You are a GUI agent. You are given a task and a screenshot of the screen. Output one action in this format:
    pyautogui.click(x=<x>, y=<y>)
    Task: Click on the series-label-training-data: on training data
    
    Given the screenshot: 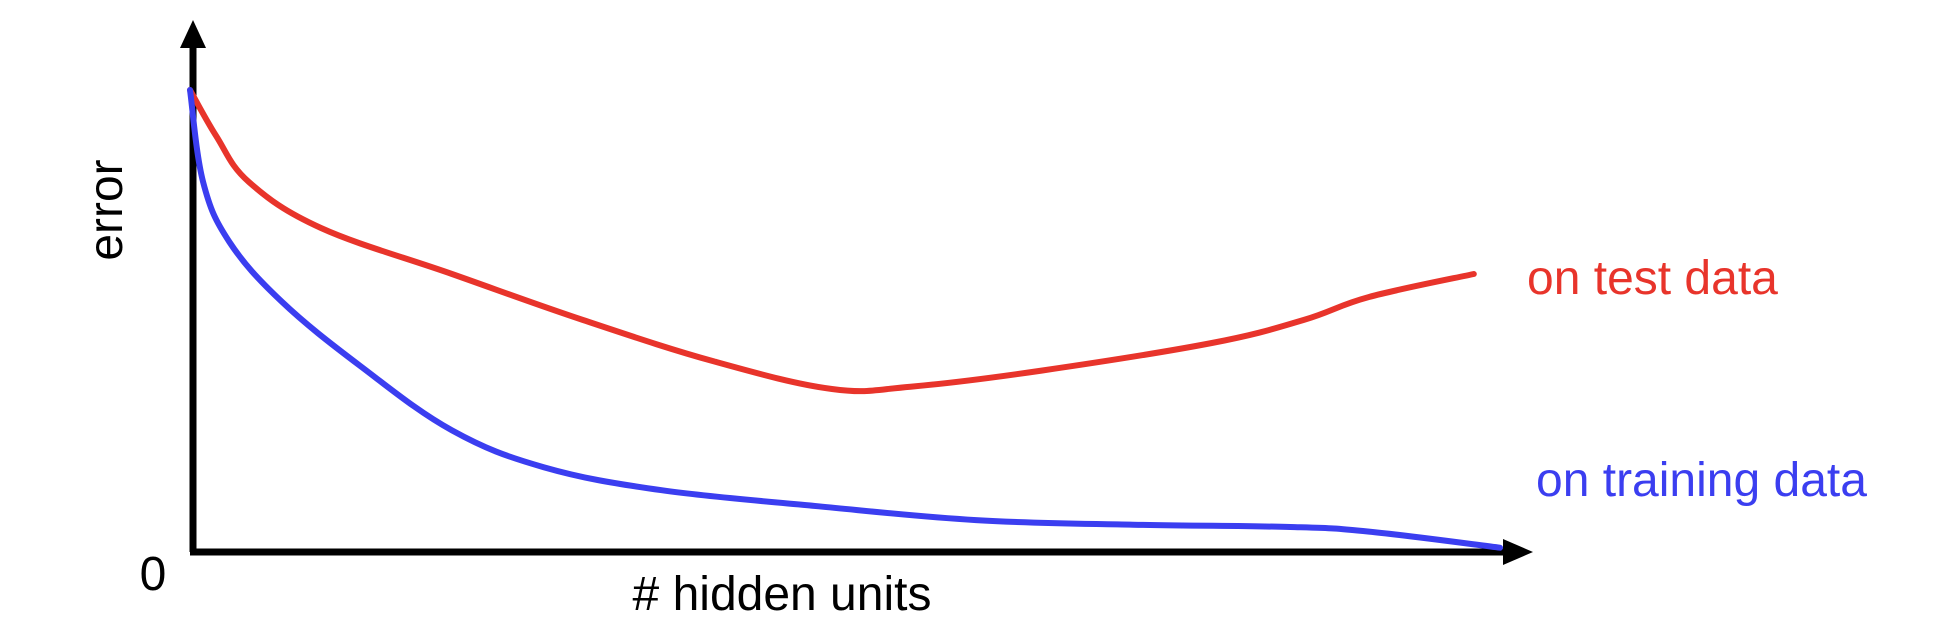 What is the action you would take?
    pyautogui.click(x=1701, y=480)
    